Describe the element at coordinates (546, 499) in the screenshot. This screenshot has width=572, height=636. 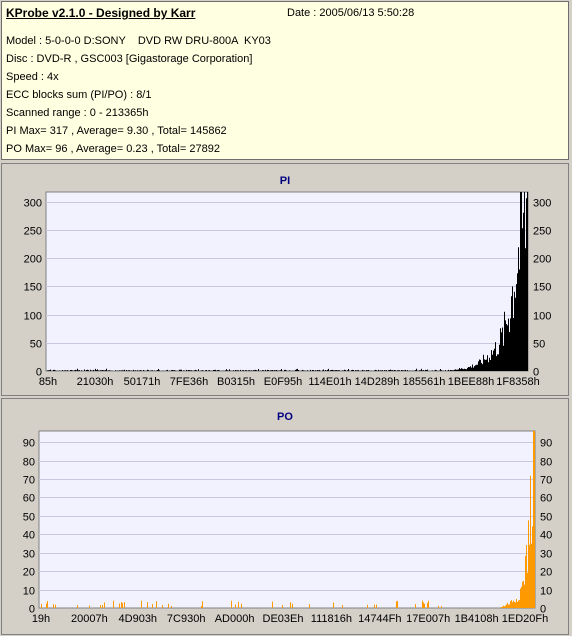
I see `po-ytick-right: 60` at that location.